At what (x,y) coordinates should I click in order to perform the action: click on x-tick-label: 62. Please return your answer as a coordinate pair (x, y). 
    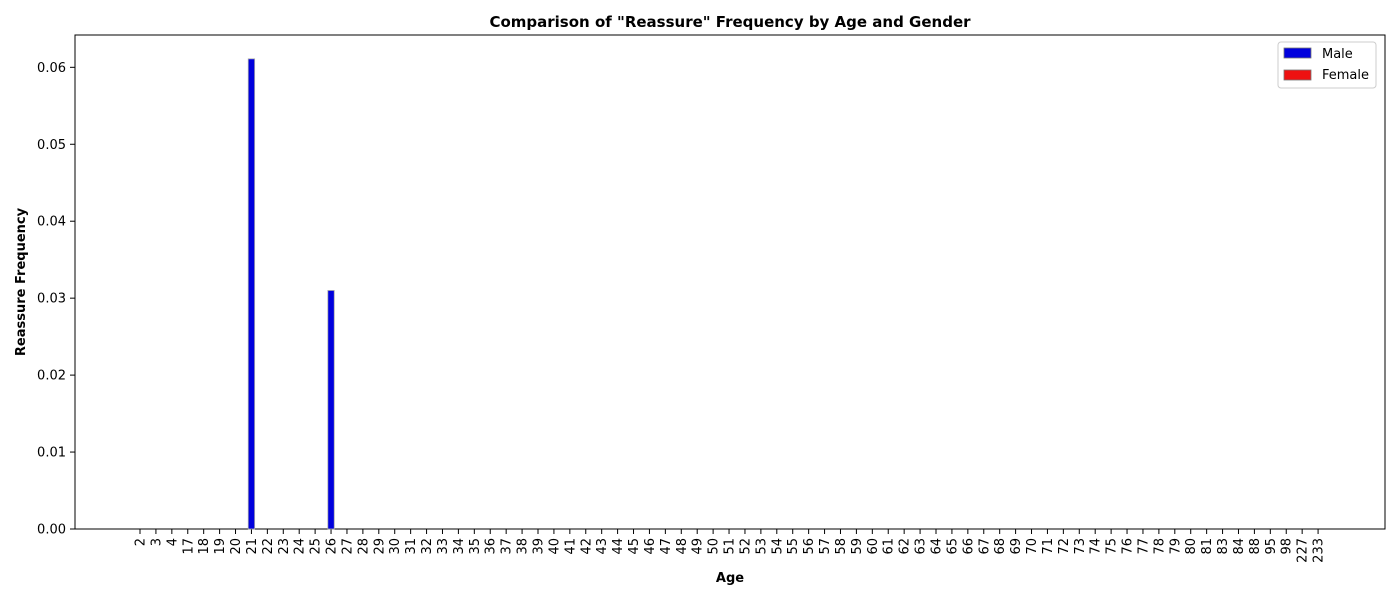
    Looking at the image, I should click on (905, 546).